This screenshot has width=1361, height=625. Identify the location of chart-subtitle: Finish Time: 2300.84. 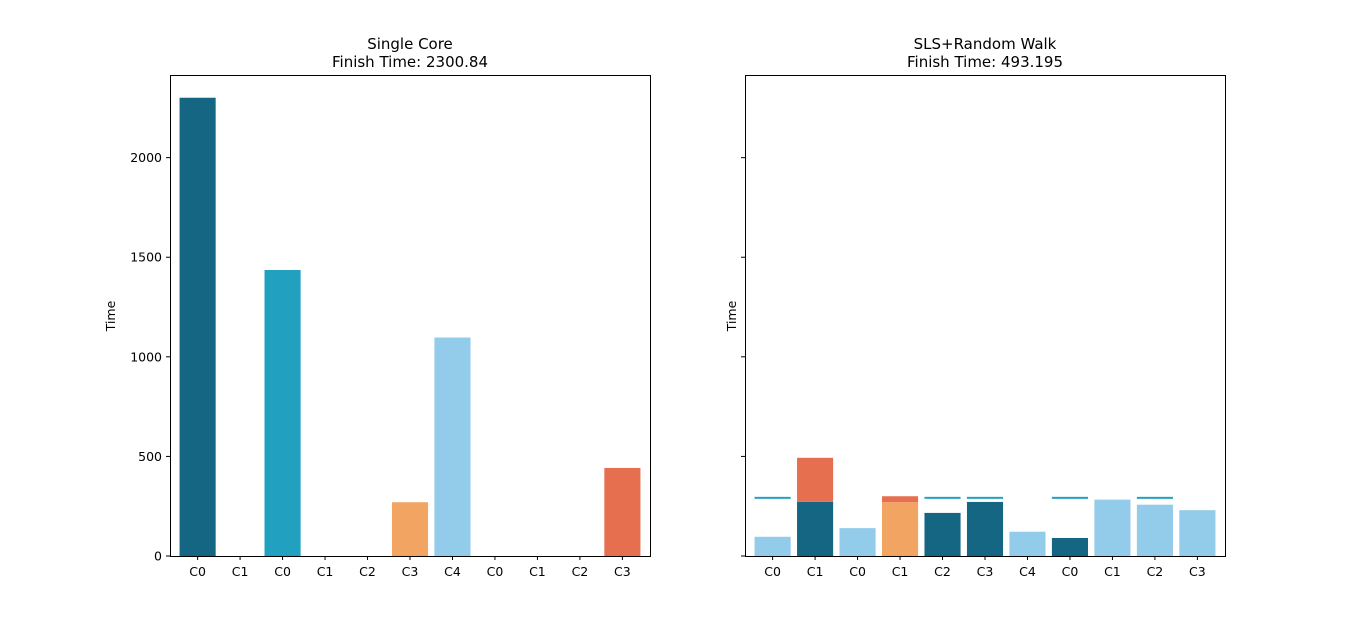
(410, 62).